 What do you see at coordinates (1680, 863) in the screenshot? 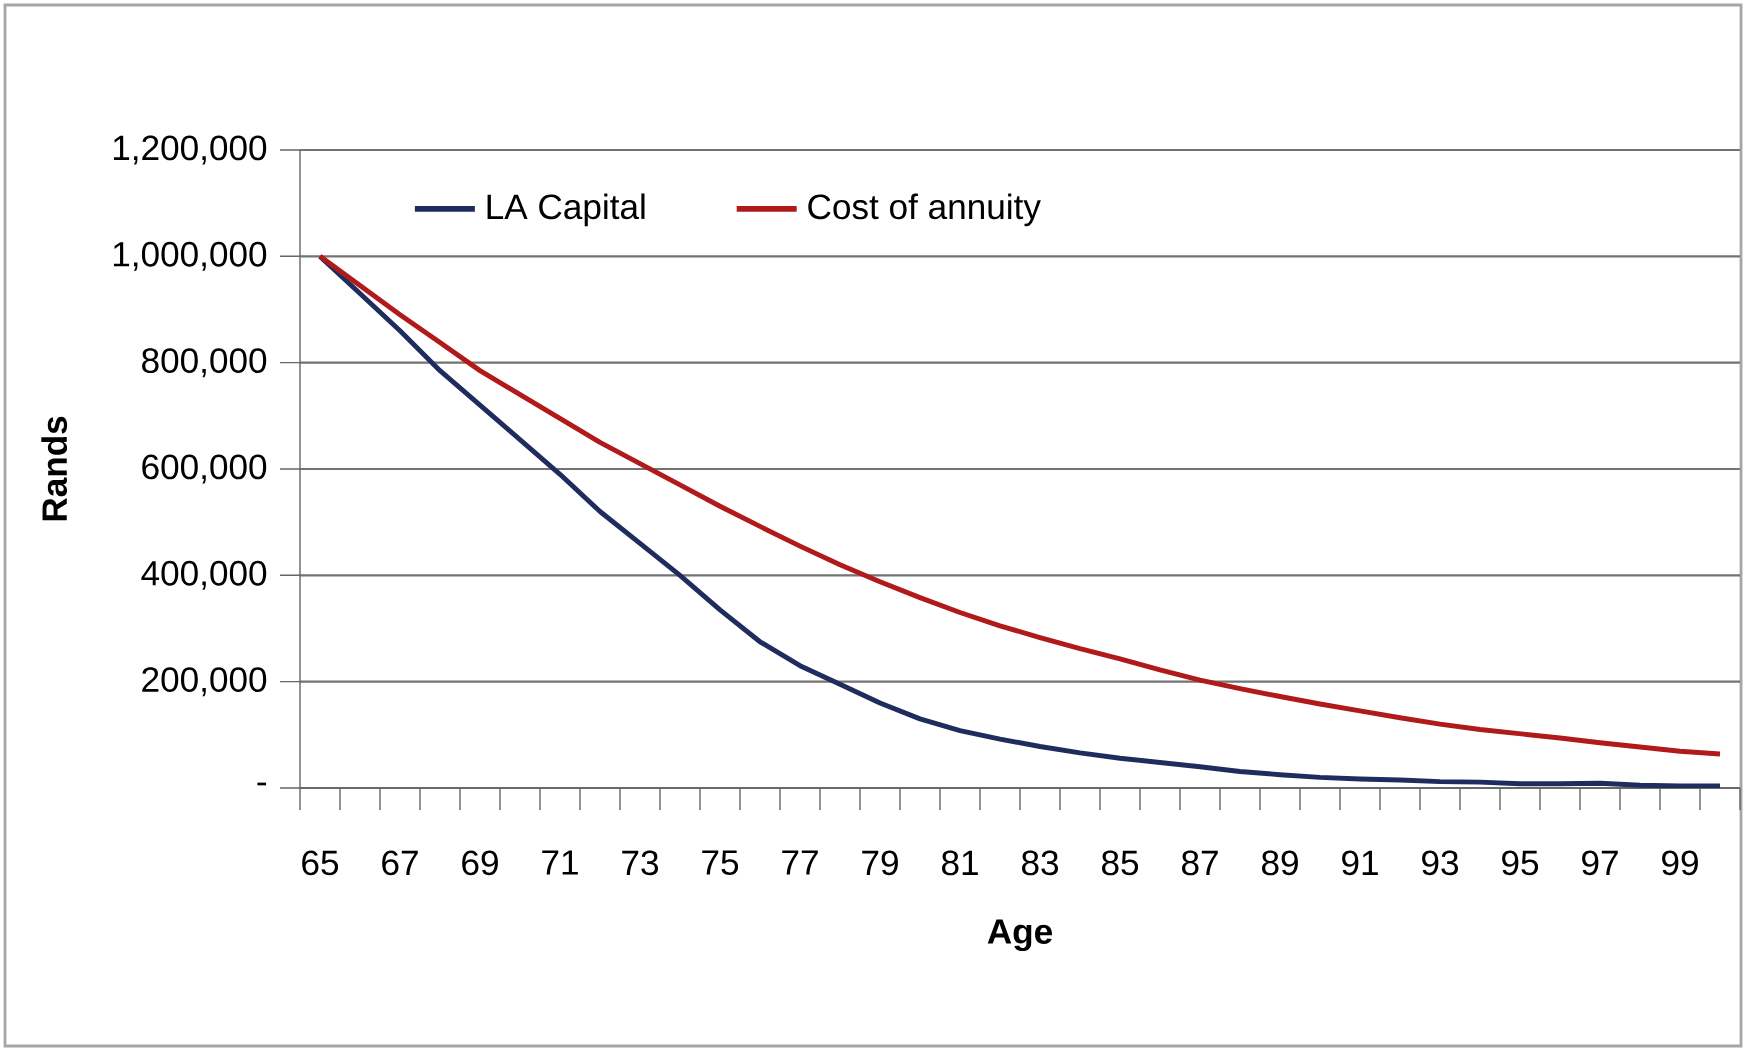
I see `x-tick-label: 99` at bounding box center [1680, 863].